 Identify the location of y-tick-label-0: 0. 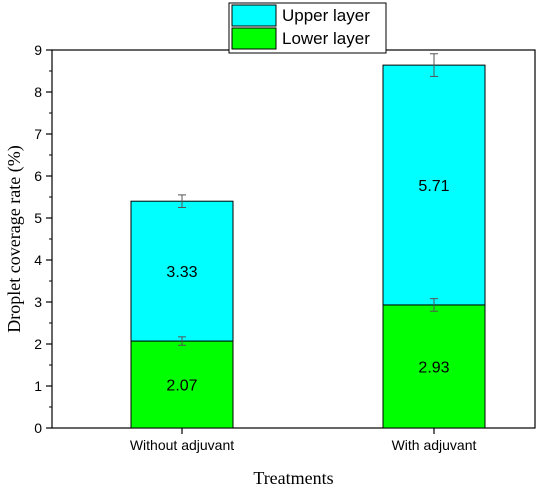
(38, 428).